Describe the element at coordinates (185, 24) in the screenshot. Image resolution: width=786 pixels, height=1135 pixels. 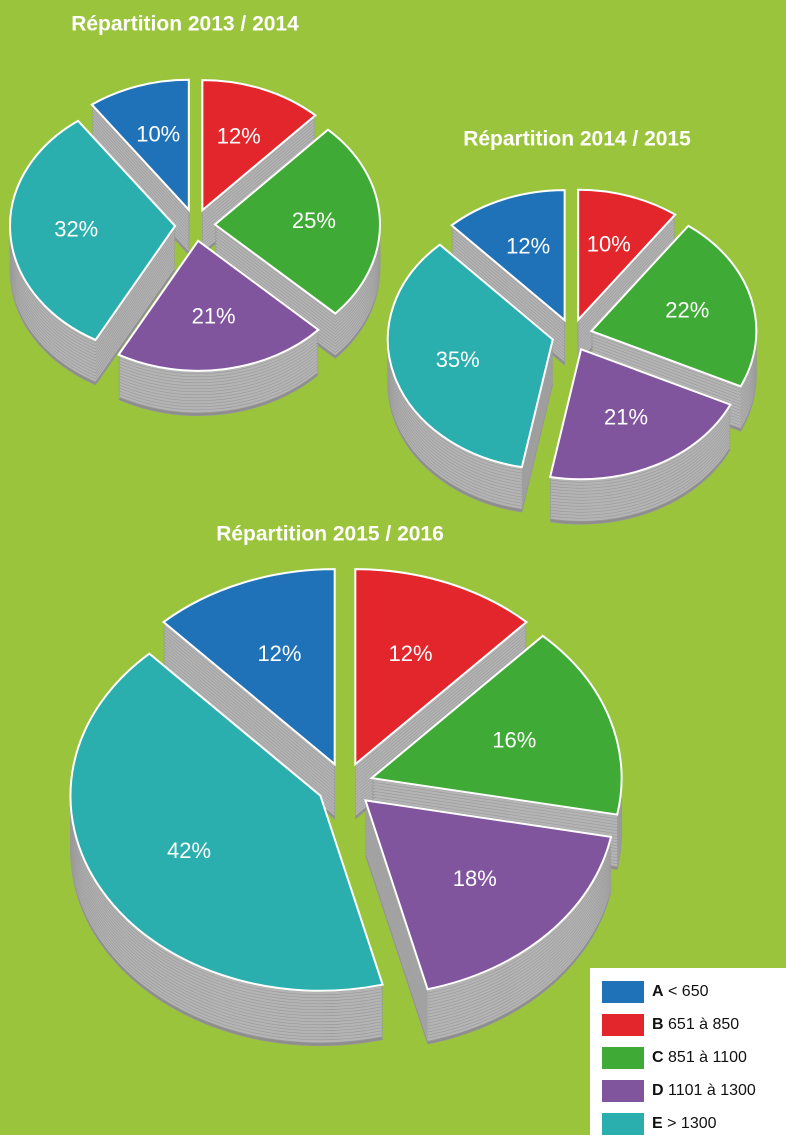
I see `chart-title: Répartition 2013 / 2014` at that location.